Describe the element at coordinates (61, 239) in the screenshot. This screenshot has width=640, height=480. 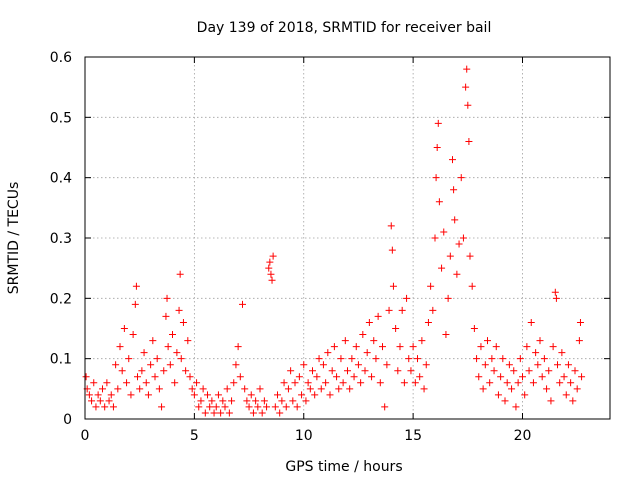
I see `y-tick-label: 0.3` at that location.